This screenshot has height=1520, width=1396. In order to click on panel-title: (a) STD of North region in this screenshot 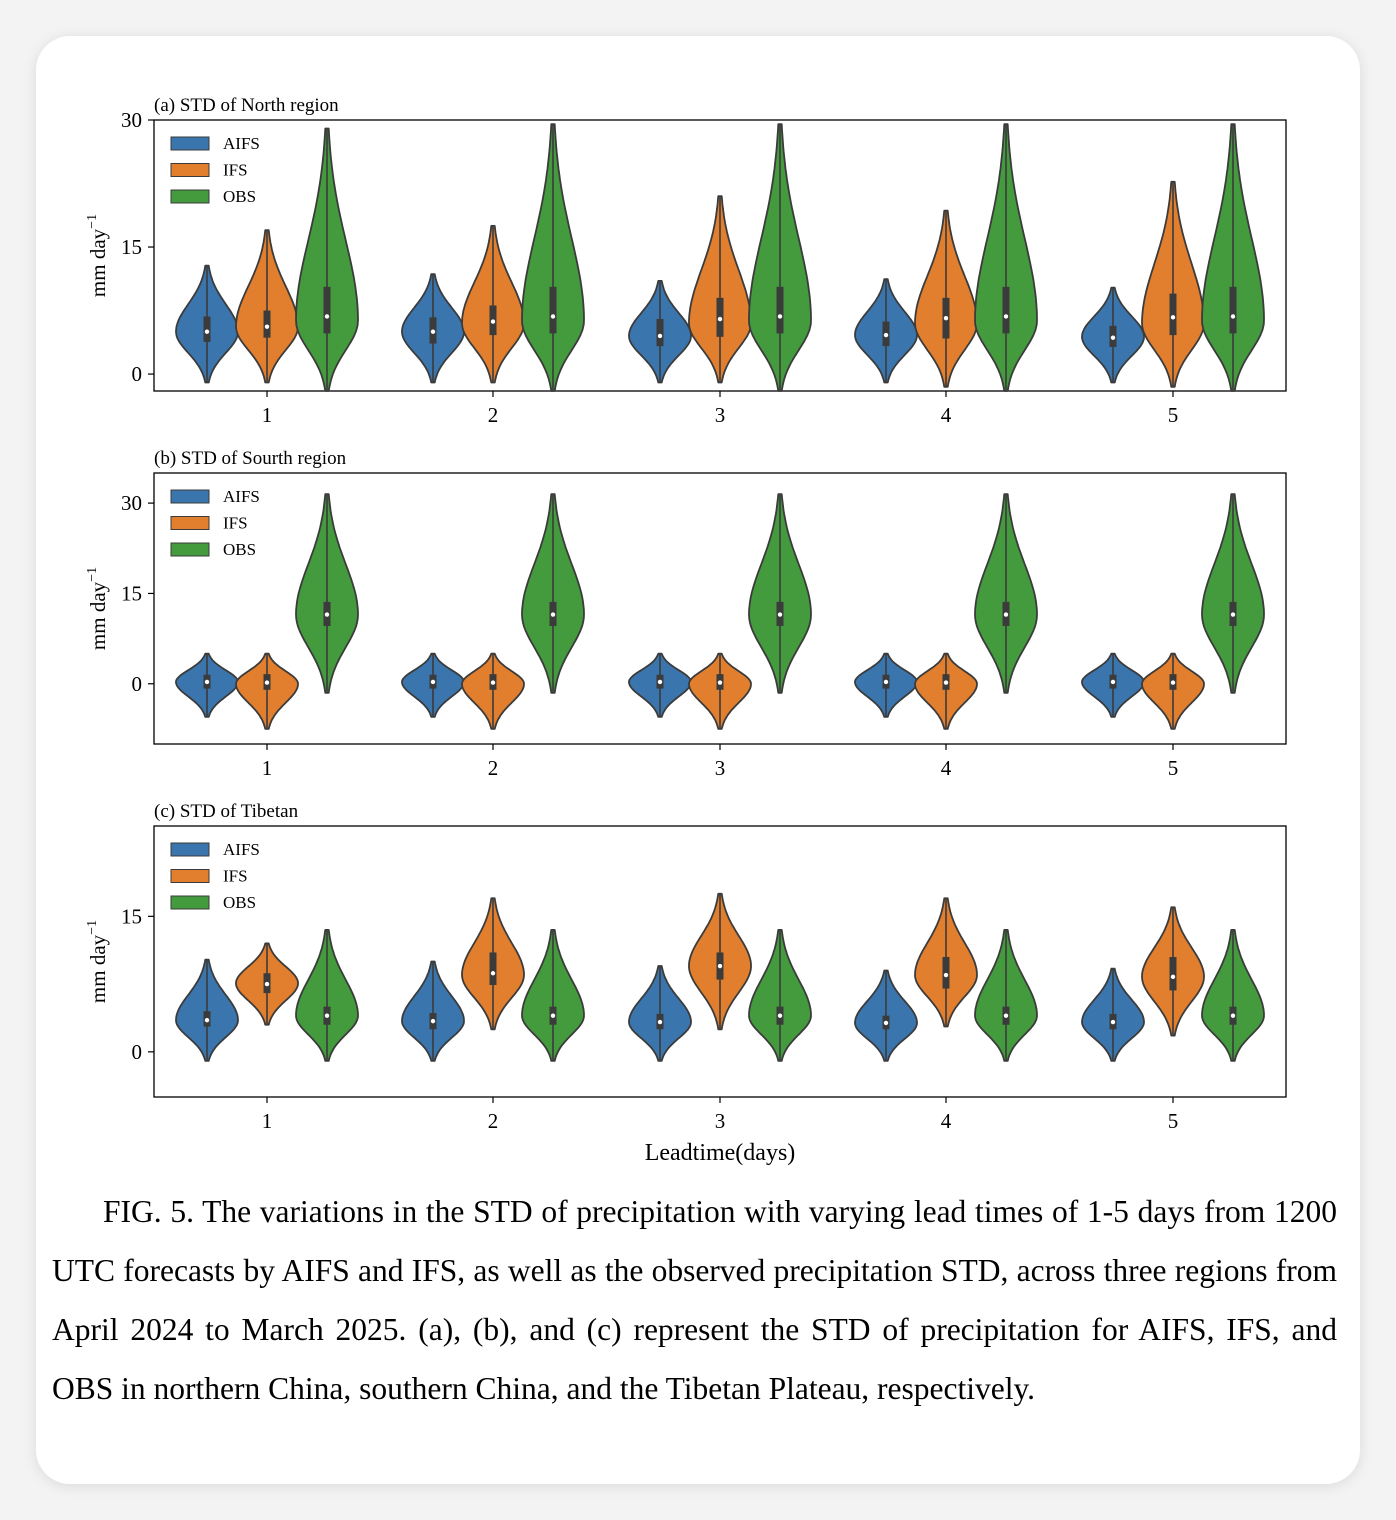, I will do `click(246, 105)`.